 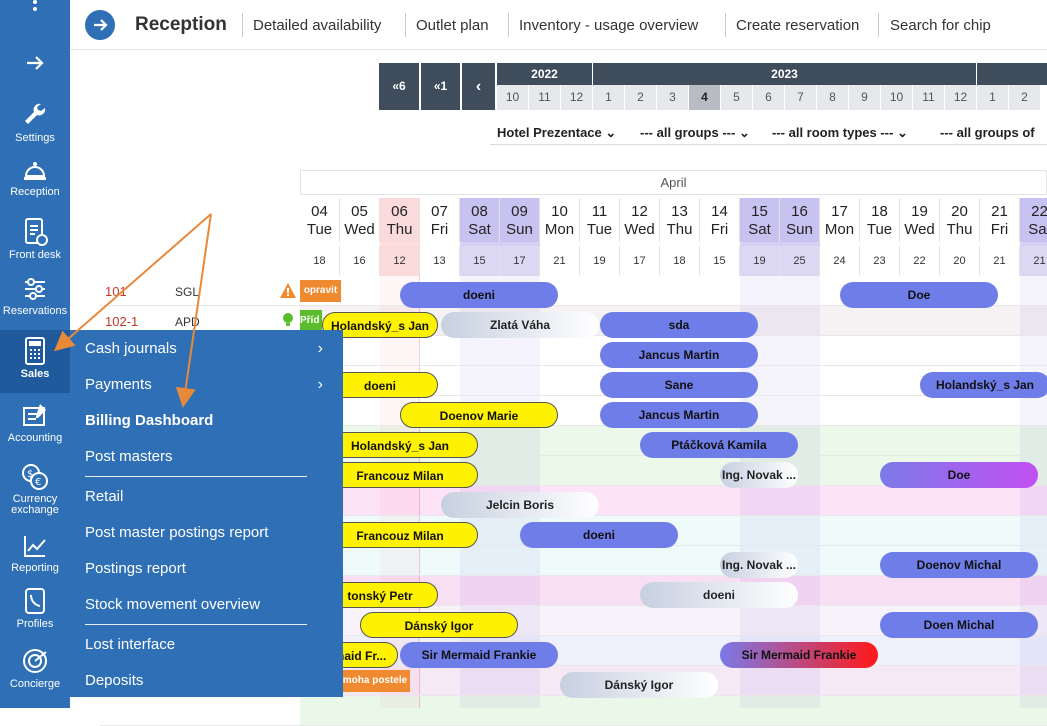 I want to click on expand-sidebar-icon, so click(x=35, y=64).